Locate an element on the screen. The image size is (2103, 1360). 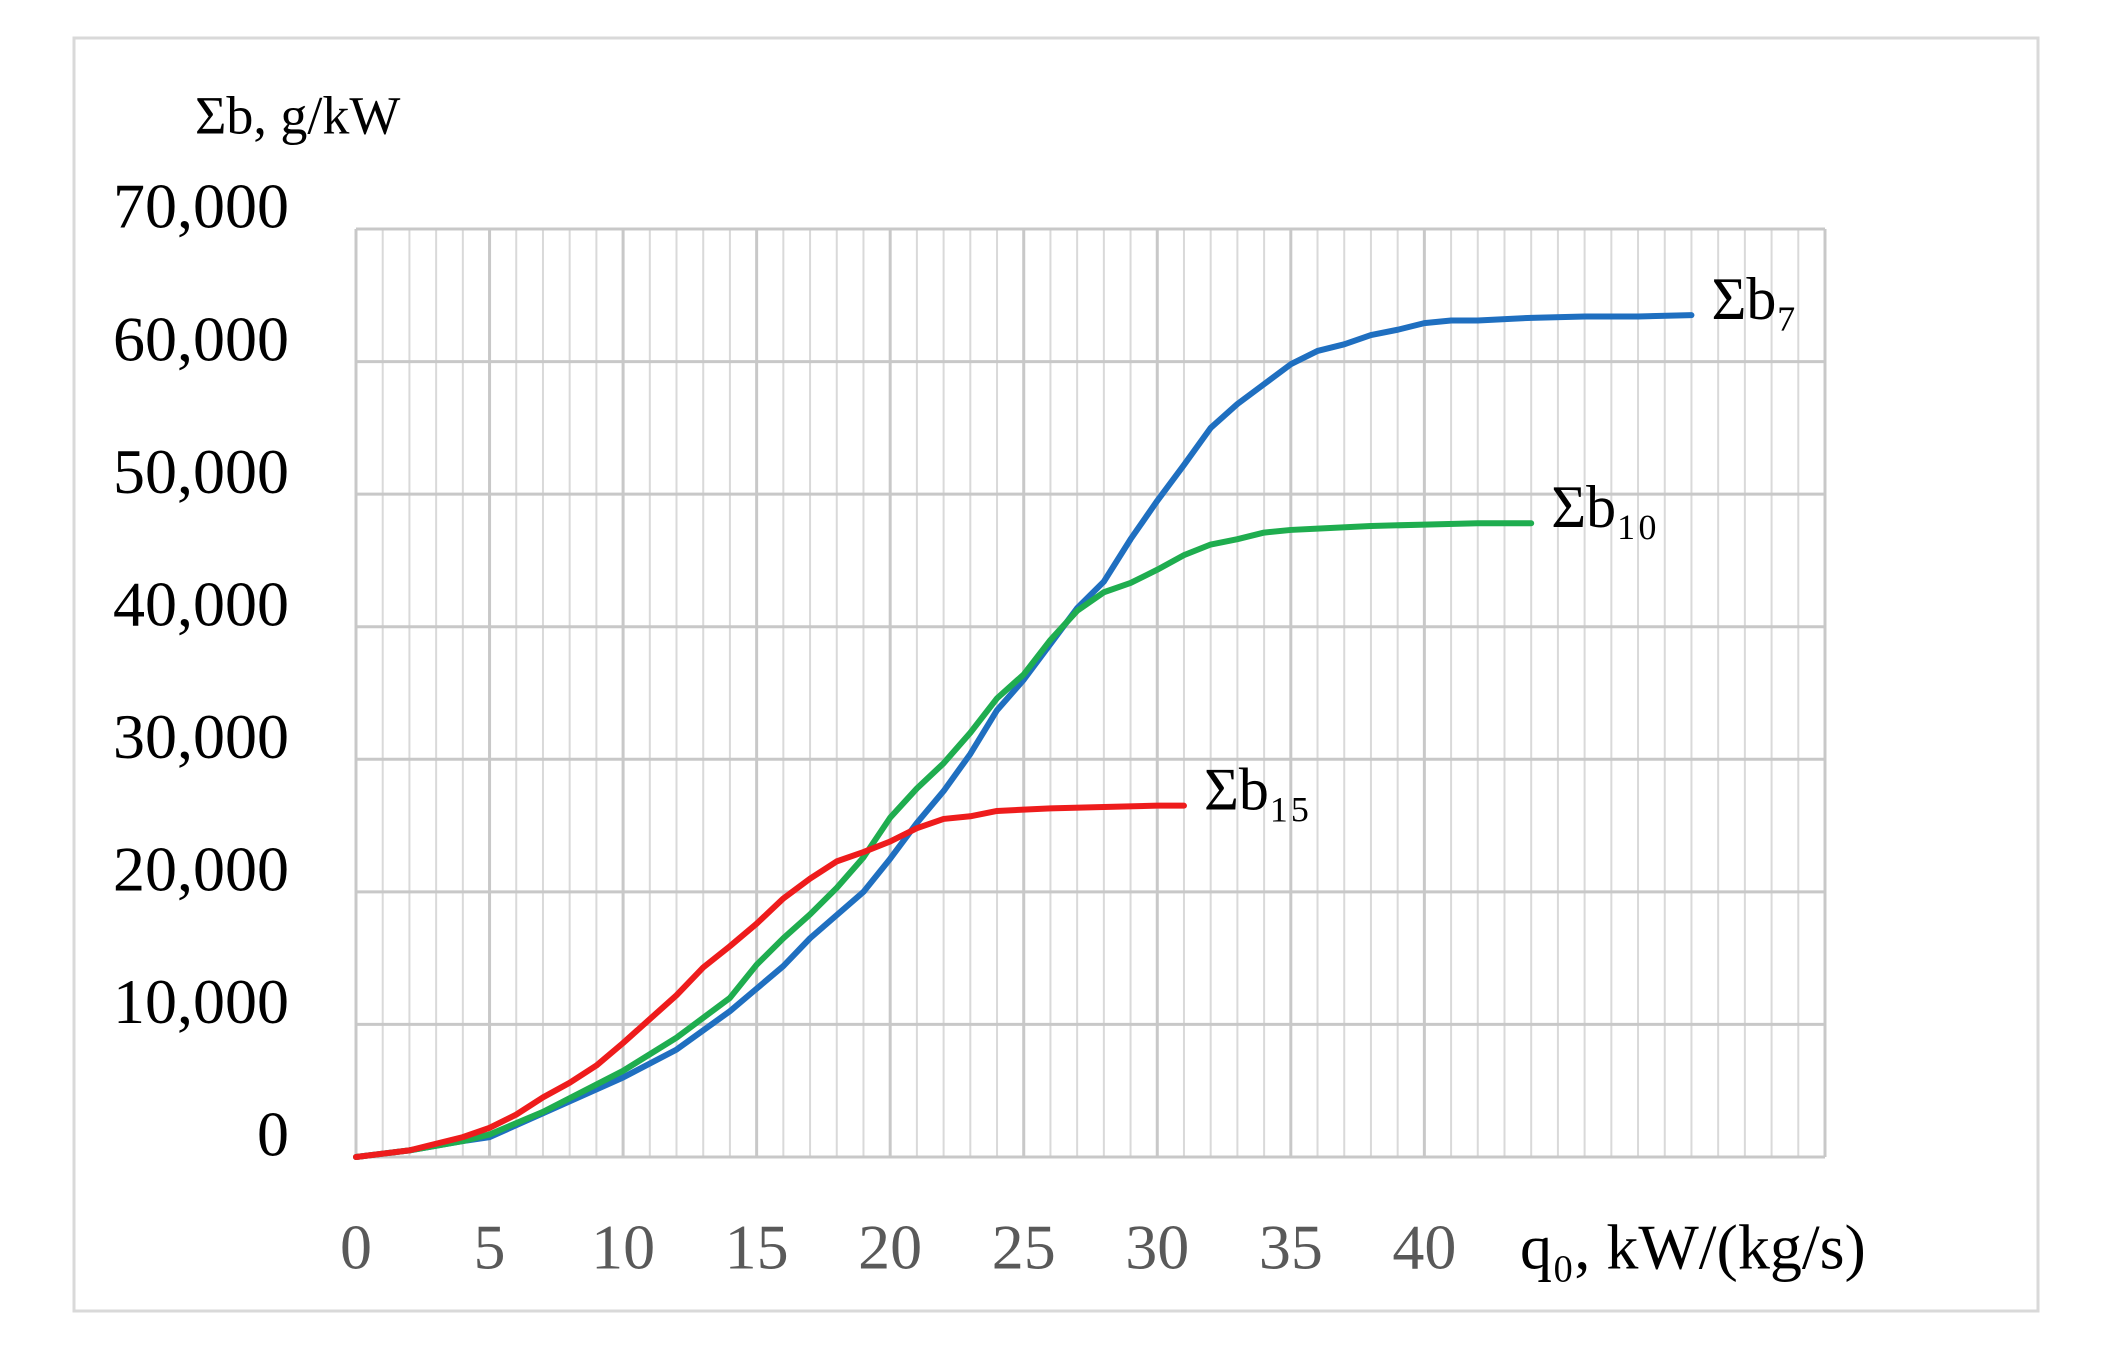
x-tick-label: 30 is located at coordinates (1157, 1247).